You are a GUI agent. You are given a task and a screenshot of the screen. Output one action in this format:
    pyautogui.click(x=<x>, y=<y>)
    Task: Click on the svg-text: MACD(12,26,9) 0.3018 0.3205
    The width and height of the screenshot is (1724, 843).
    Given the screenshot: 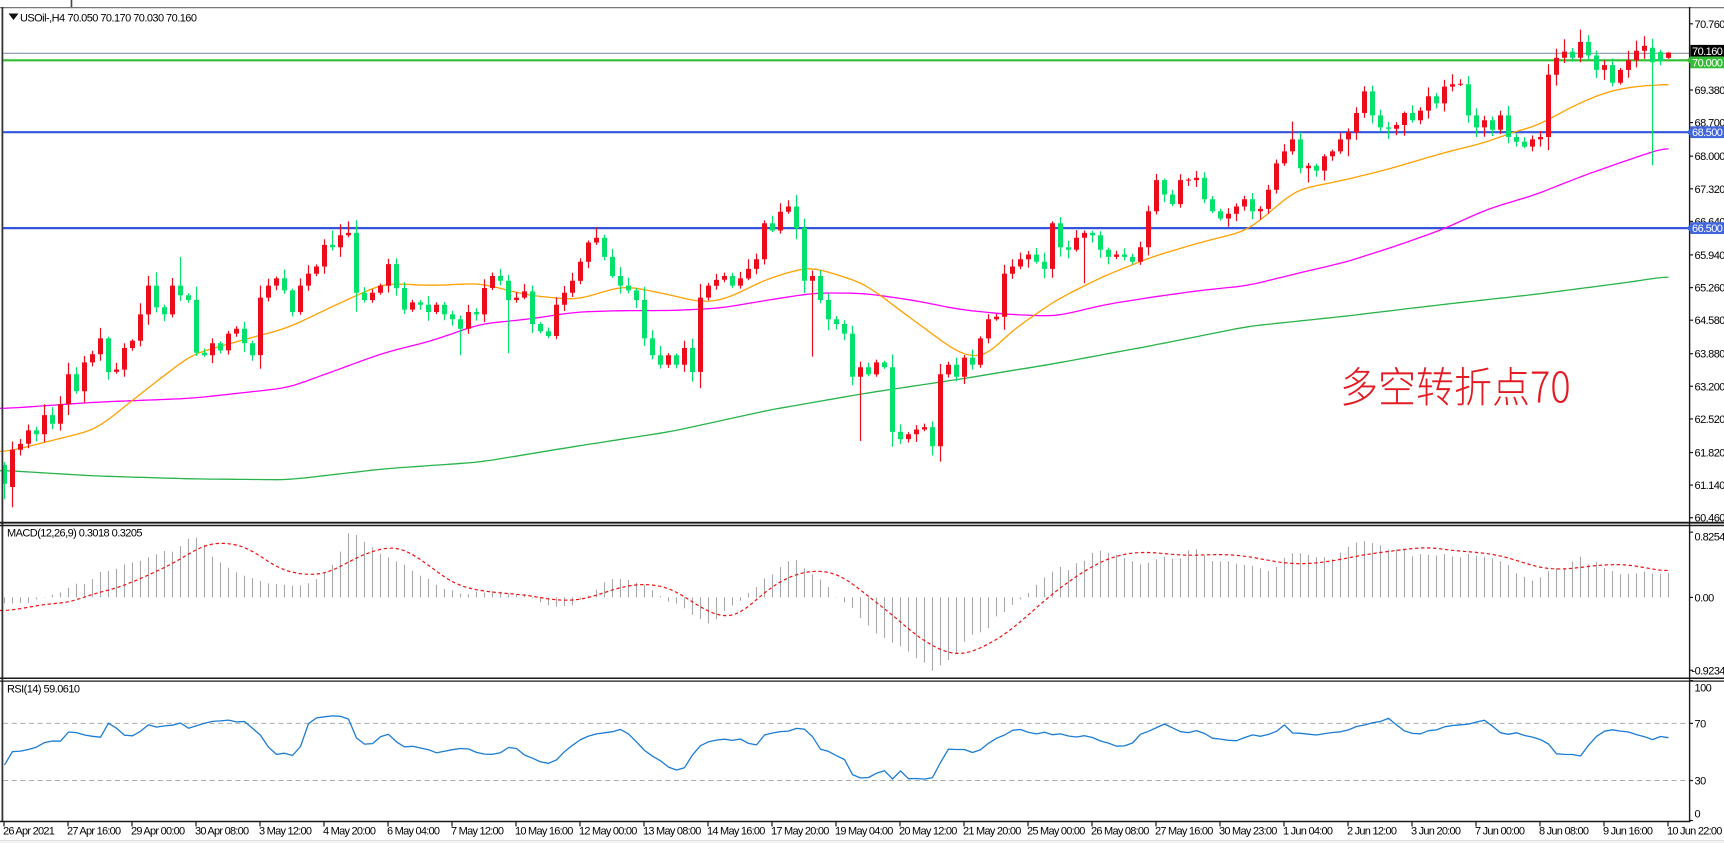 What is the action you would take?
    pyautogui.click(x=74, y=534)
    